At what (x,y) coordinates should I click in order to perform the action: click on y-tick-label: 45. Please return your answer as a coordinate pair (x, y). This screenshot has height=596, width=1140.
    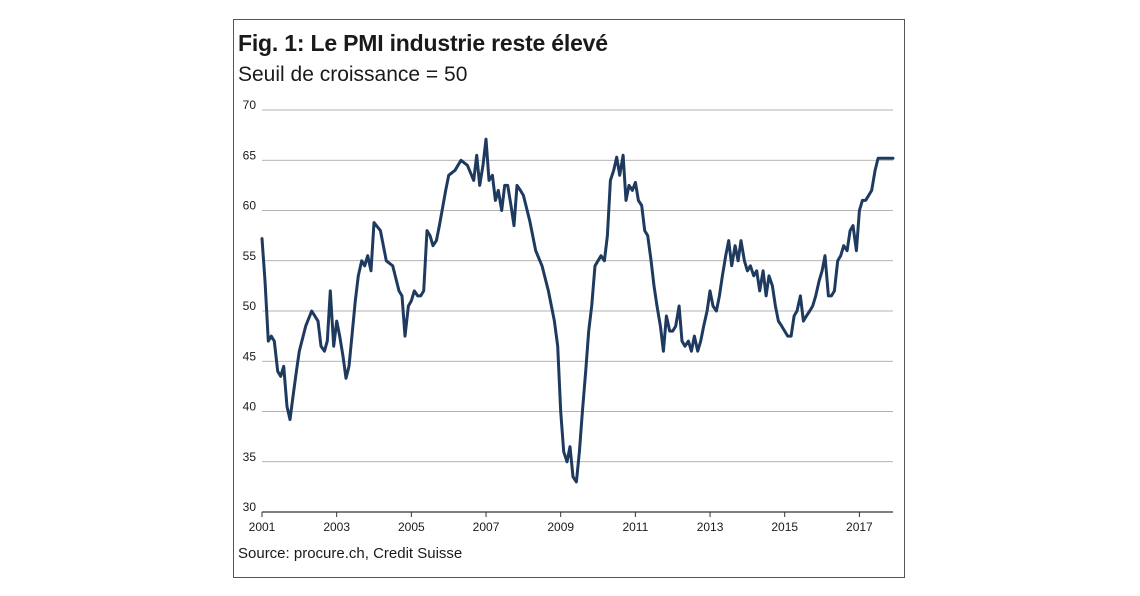
    Looking at the image, I should click on (250, 356).